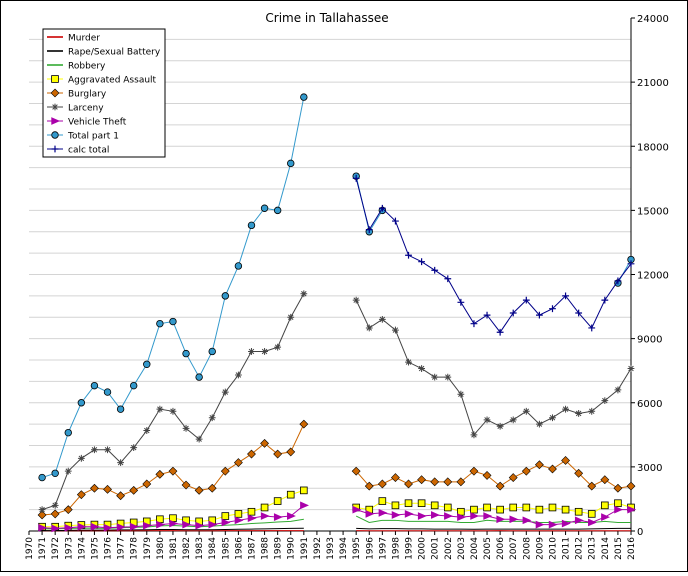  What do you see at coordinates (501, 548) in the screenshot?
I see `x-tick-label: 2006` at bounding box center [501, 548].